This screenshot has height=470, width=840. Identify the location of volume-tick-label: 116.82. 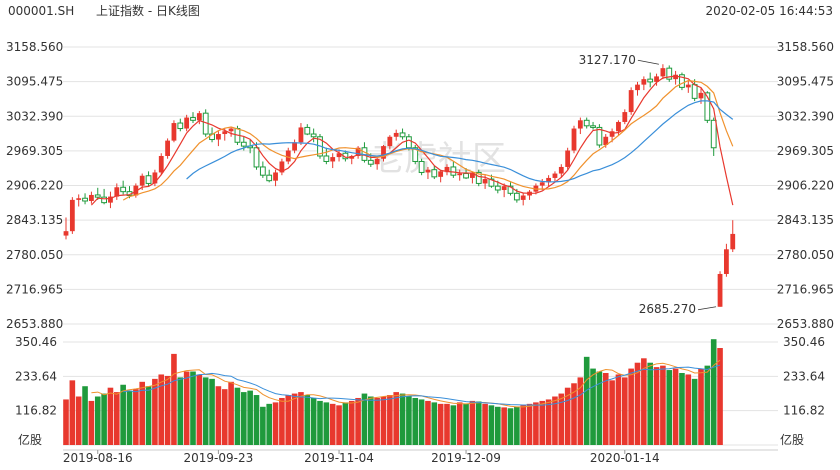
(804, 411).